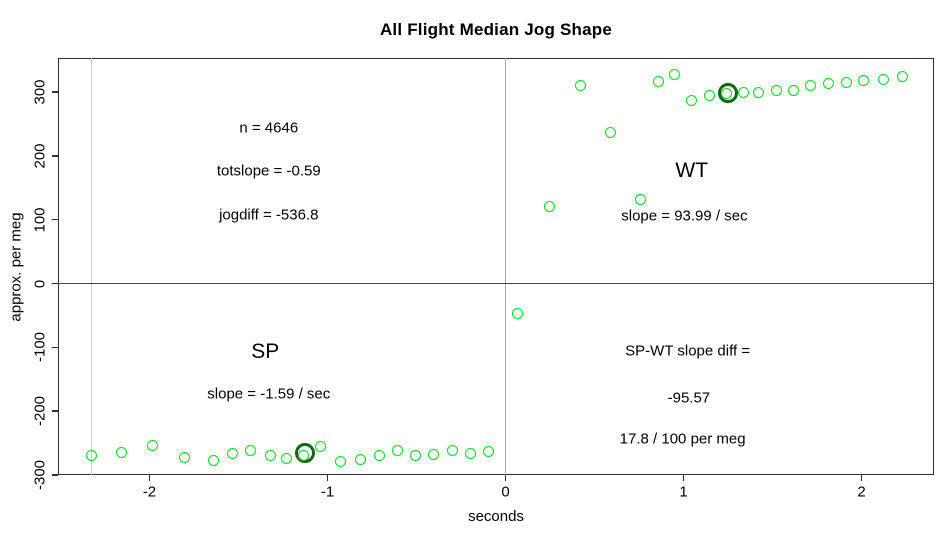  I want to click on annotation: SP, so click(265, 351).